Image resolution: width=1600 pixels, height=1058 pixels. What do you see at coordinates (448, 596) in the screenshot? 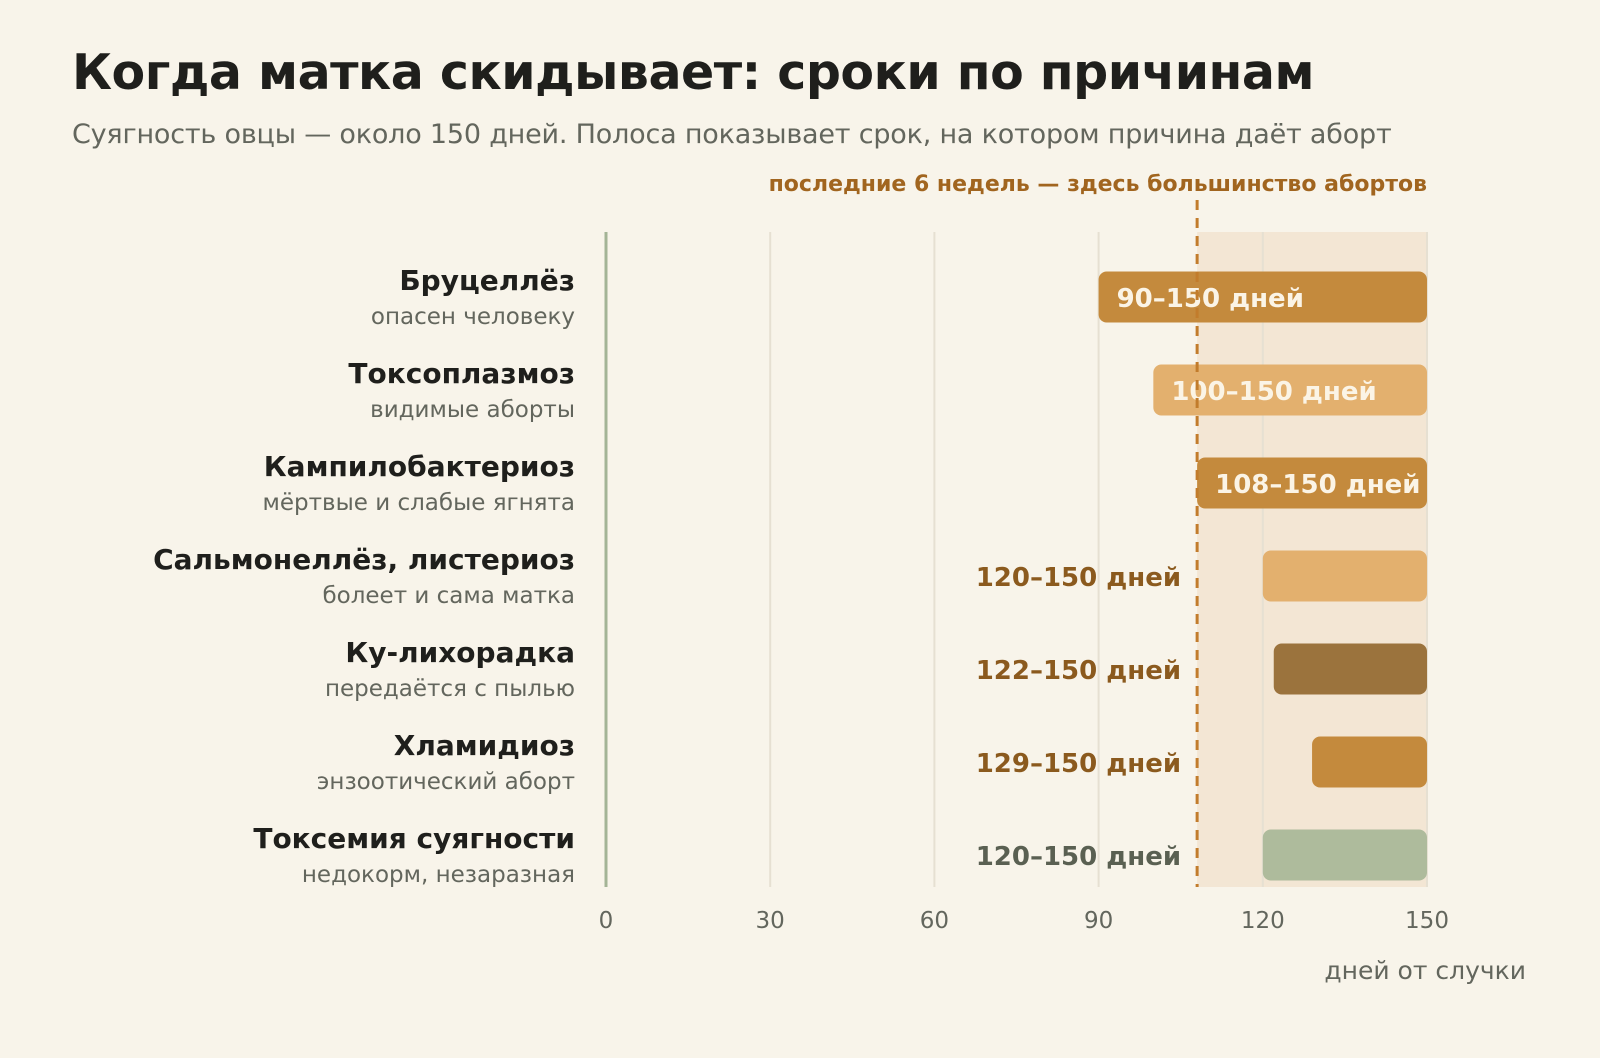
I see `category-note-4: болеет и сама матка` at bounding box center [448, 596].